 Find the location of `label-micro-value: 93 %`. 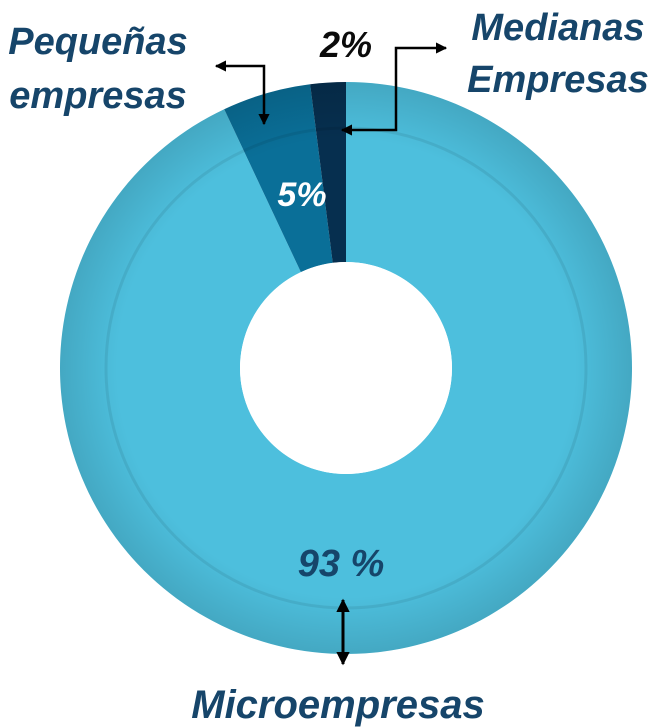

label-micro-value: 93 % is located at coordinates (341, 564).